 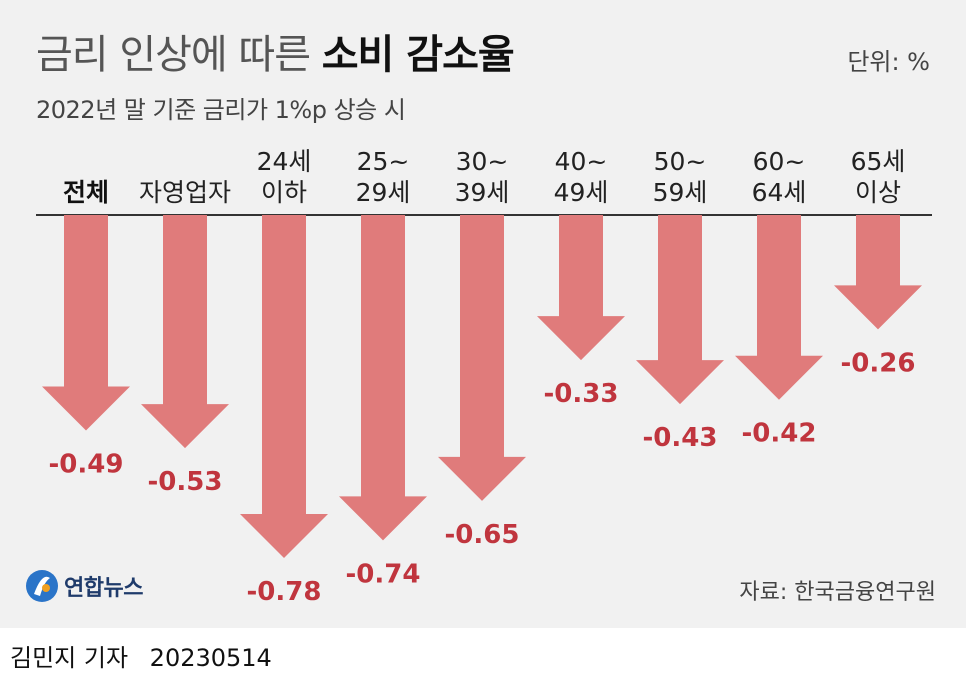 I want to click on chart-title: 금리 인상에 따른 소비 감소율, so click(x=275, y=51).